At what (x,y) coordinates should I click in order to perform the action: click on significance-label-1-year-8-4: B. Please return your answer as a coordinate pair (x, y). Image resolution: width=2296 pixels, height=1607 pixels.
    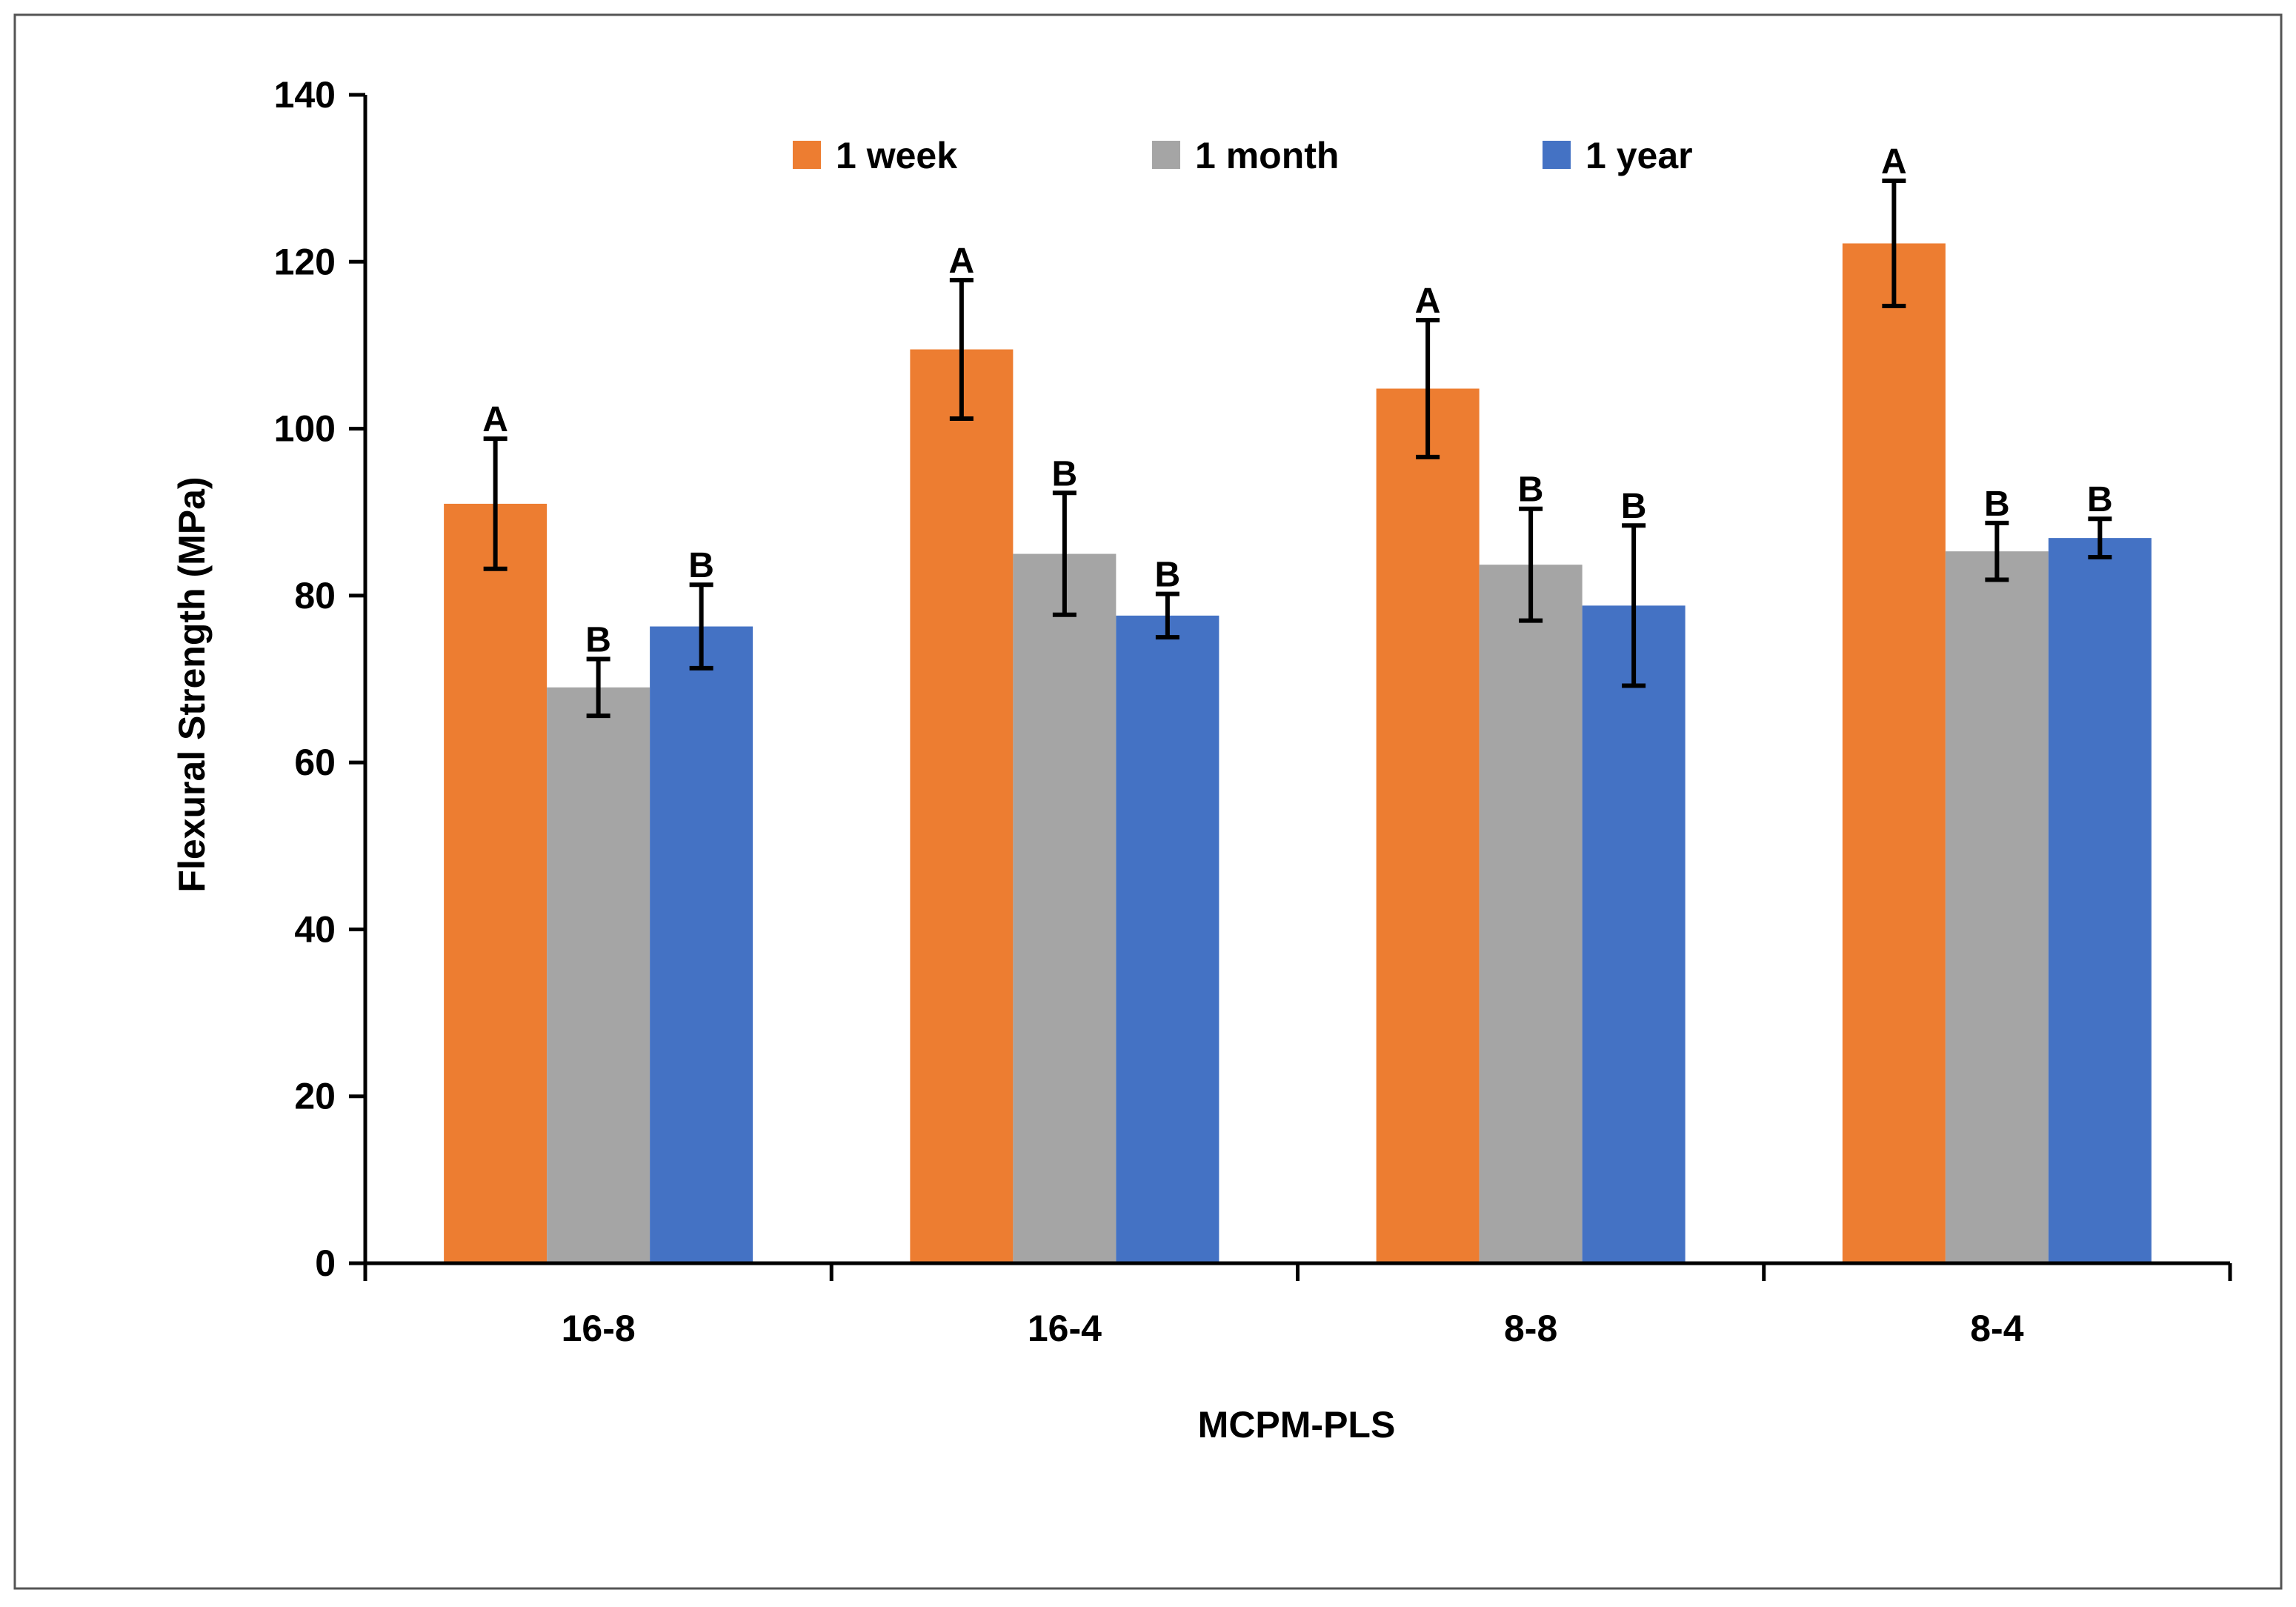
    Looking at the image, I should click on (2100, 499).